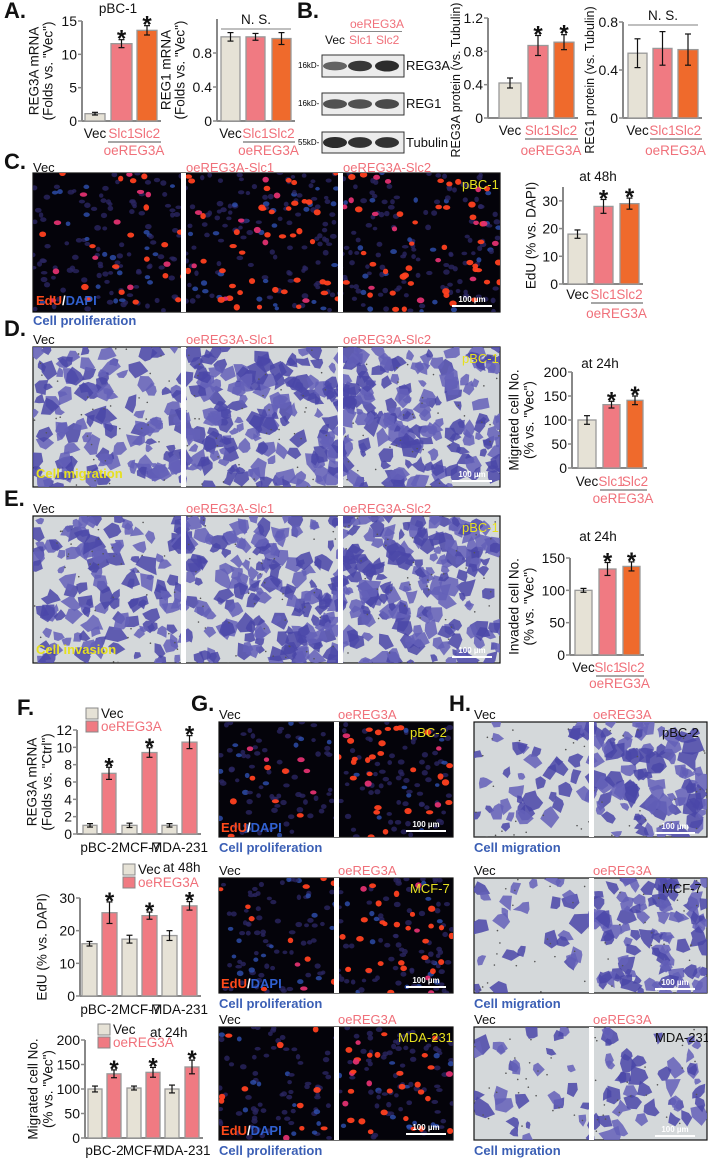  What do you see at coordinates (230, 1019) in the screenshot?
I see `condition-label: Vec` at bounding box center [230, 1019].